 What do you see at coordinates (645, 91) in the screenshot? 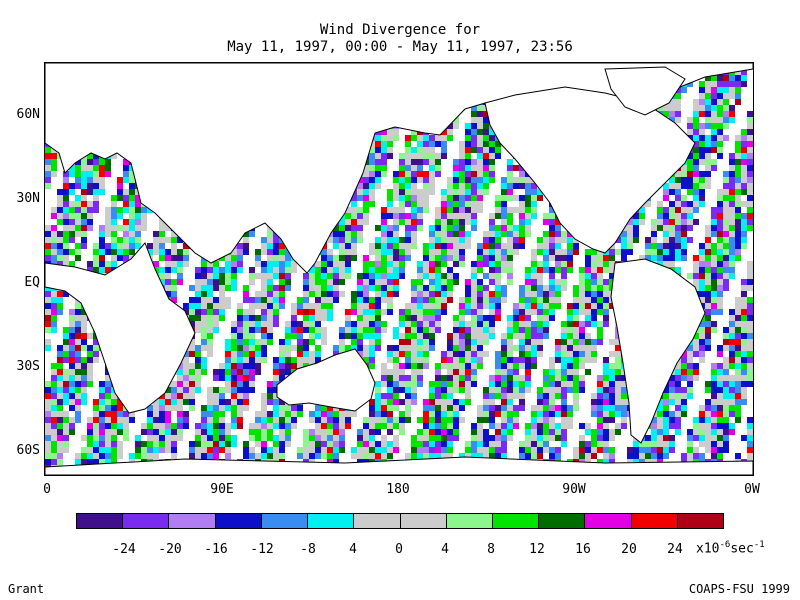
I see `landmass-greenland` at bounding box center [645, 91].